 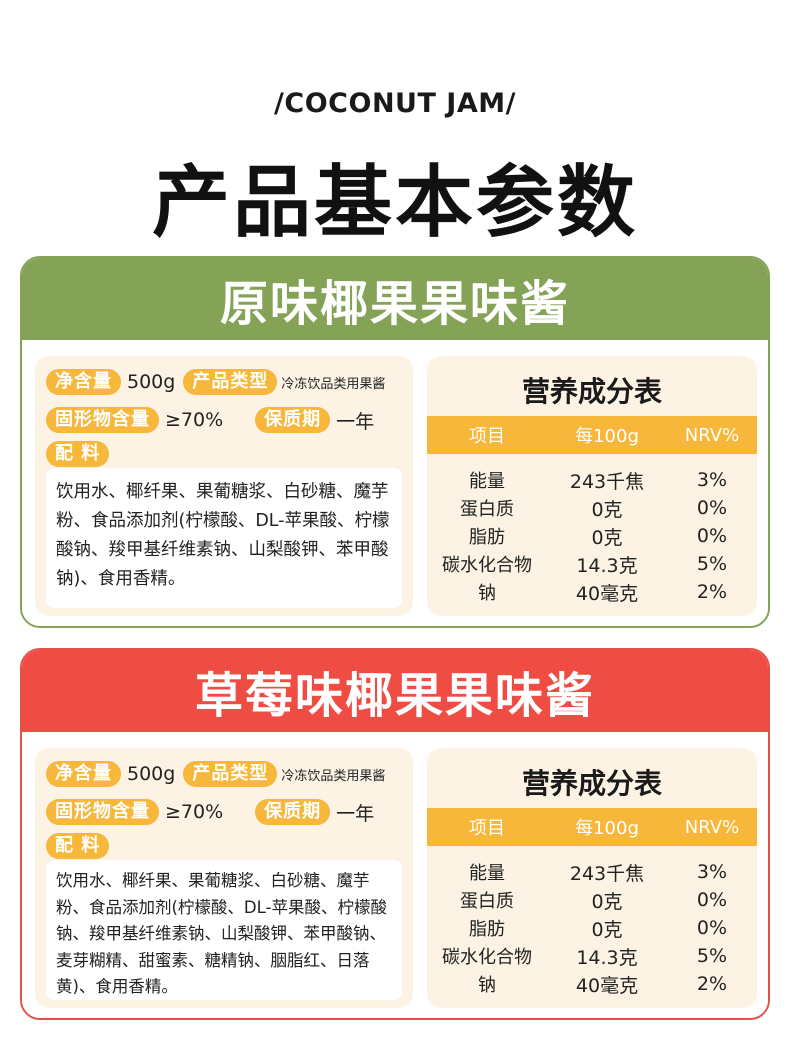 What do you see at coordinates (395, 103) in the screenshot?
I see `subtitle: /COCONUT JAM/` at bounding box center [395, 103].